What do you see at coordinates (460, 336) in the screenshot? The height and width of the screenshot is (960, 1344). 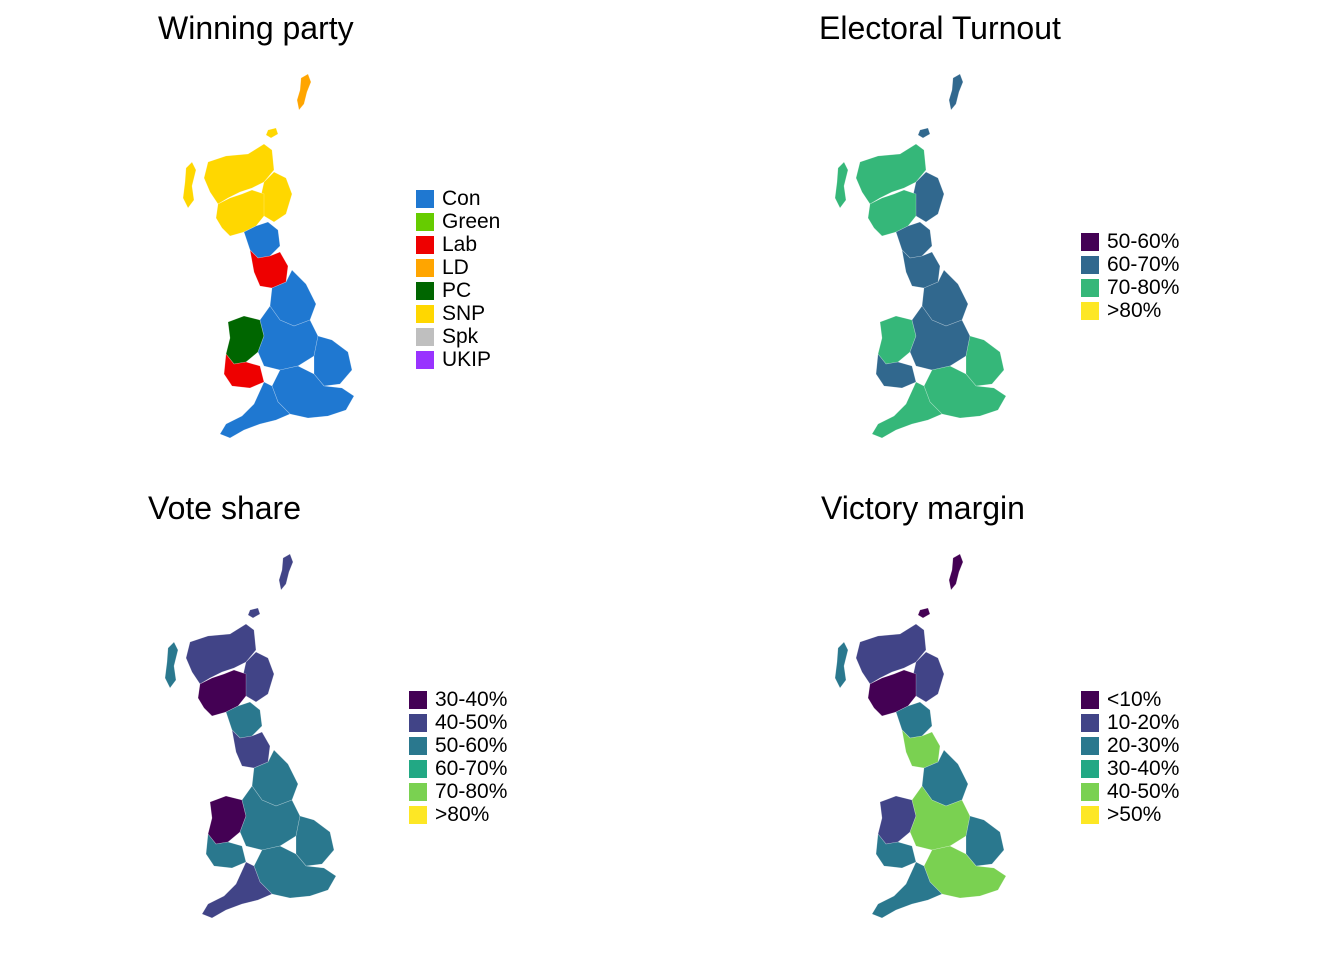 I see `legend-label: Spk` at bounding box center [460, 336].